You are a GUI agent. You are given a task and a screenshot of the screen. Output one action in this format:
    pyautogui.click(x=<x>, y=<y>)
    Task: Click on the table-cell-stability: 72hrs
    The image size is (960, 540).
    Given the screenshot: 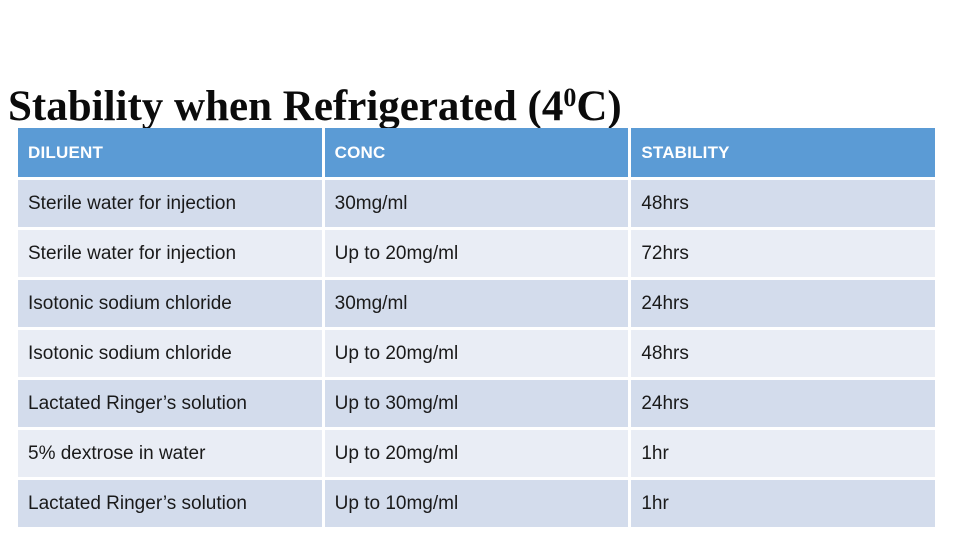 What is the action you would take?
    pyautogui.click(x=783, y=253)
    